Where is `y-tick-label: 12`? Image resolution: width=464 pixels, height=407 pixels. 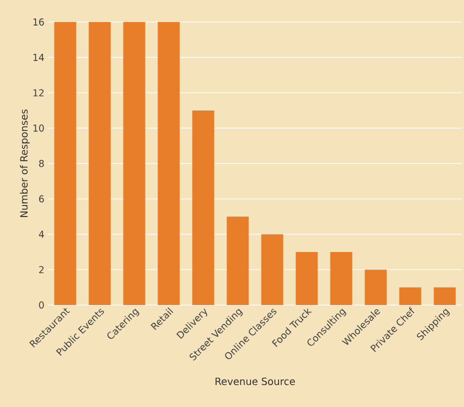
y-tick-label: 12 is located at coordinates (38, 92).